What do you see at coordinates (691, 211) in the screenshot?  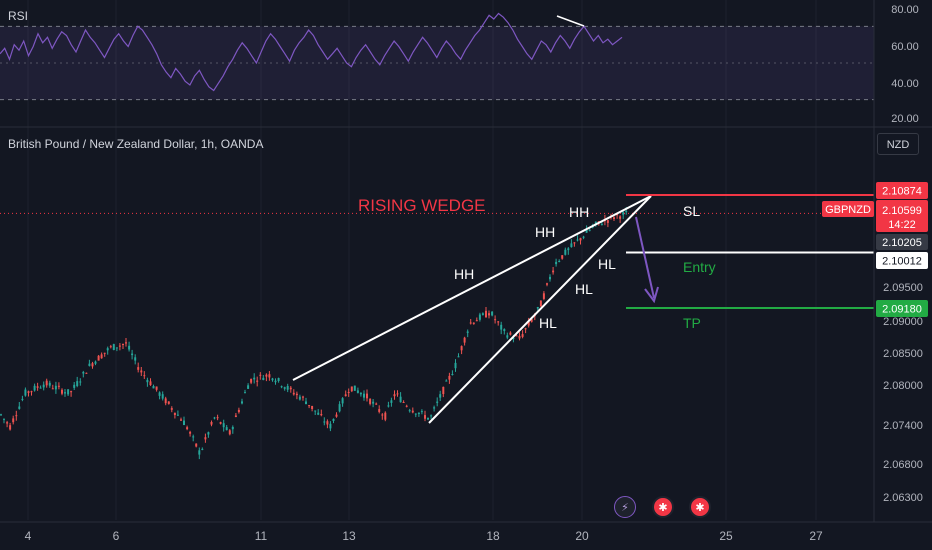 I see `sl-label: SL` at bounding box center [691, 211].